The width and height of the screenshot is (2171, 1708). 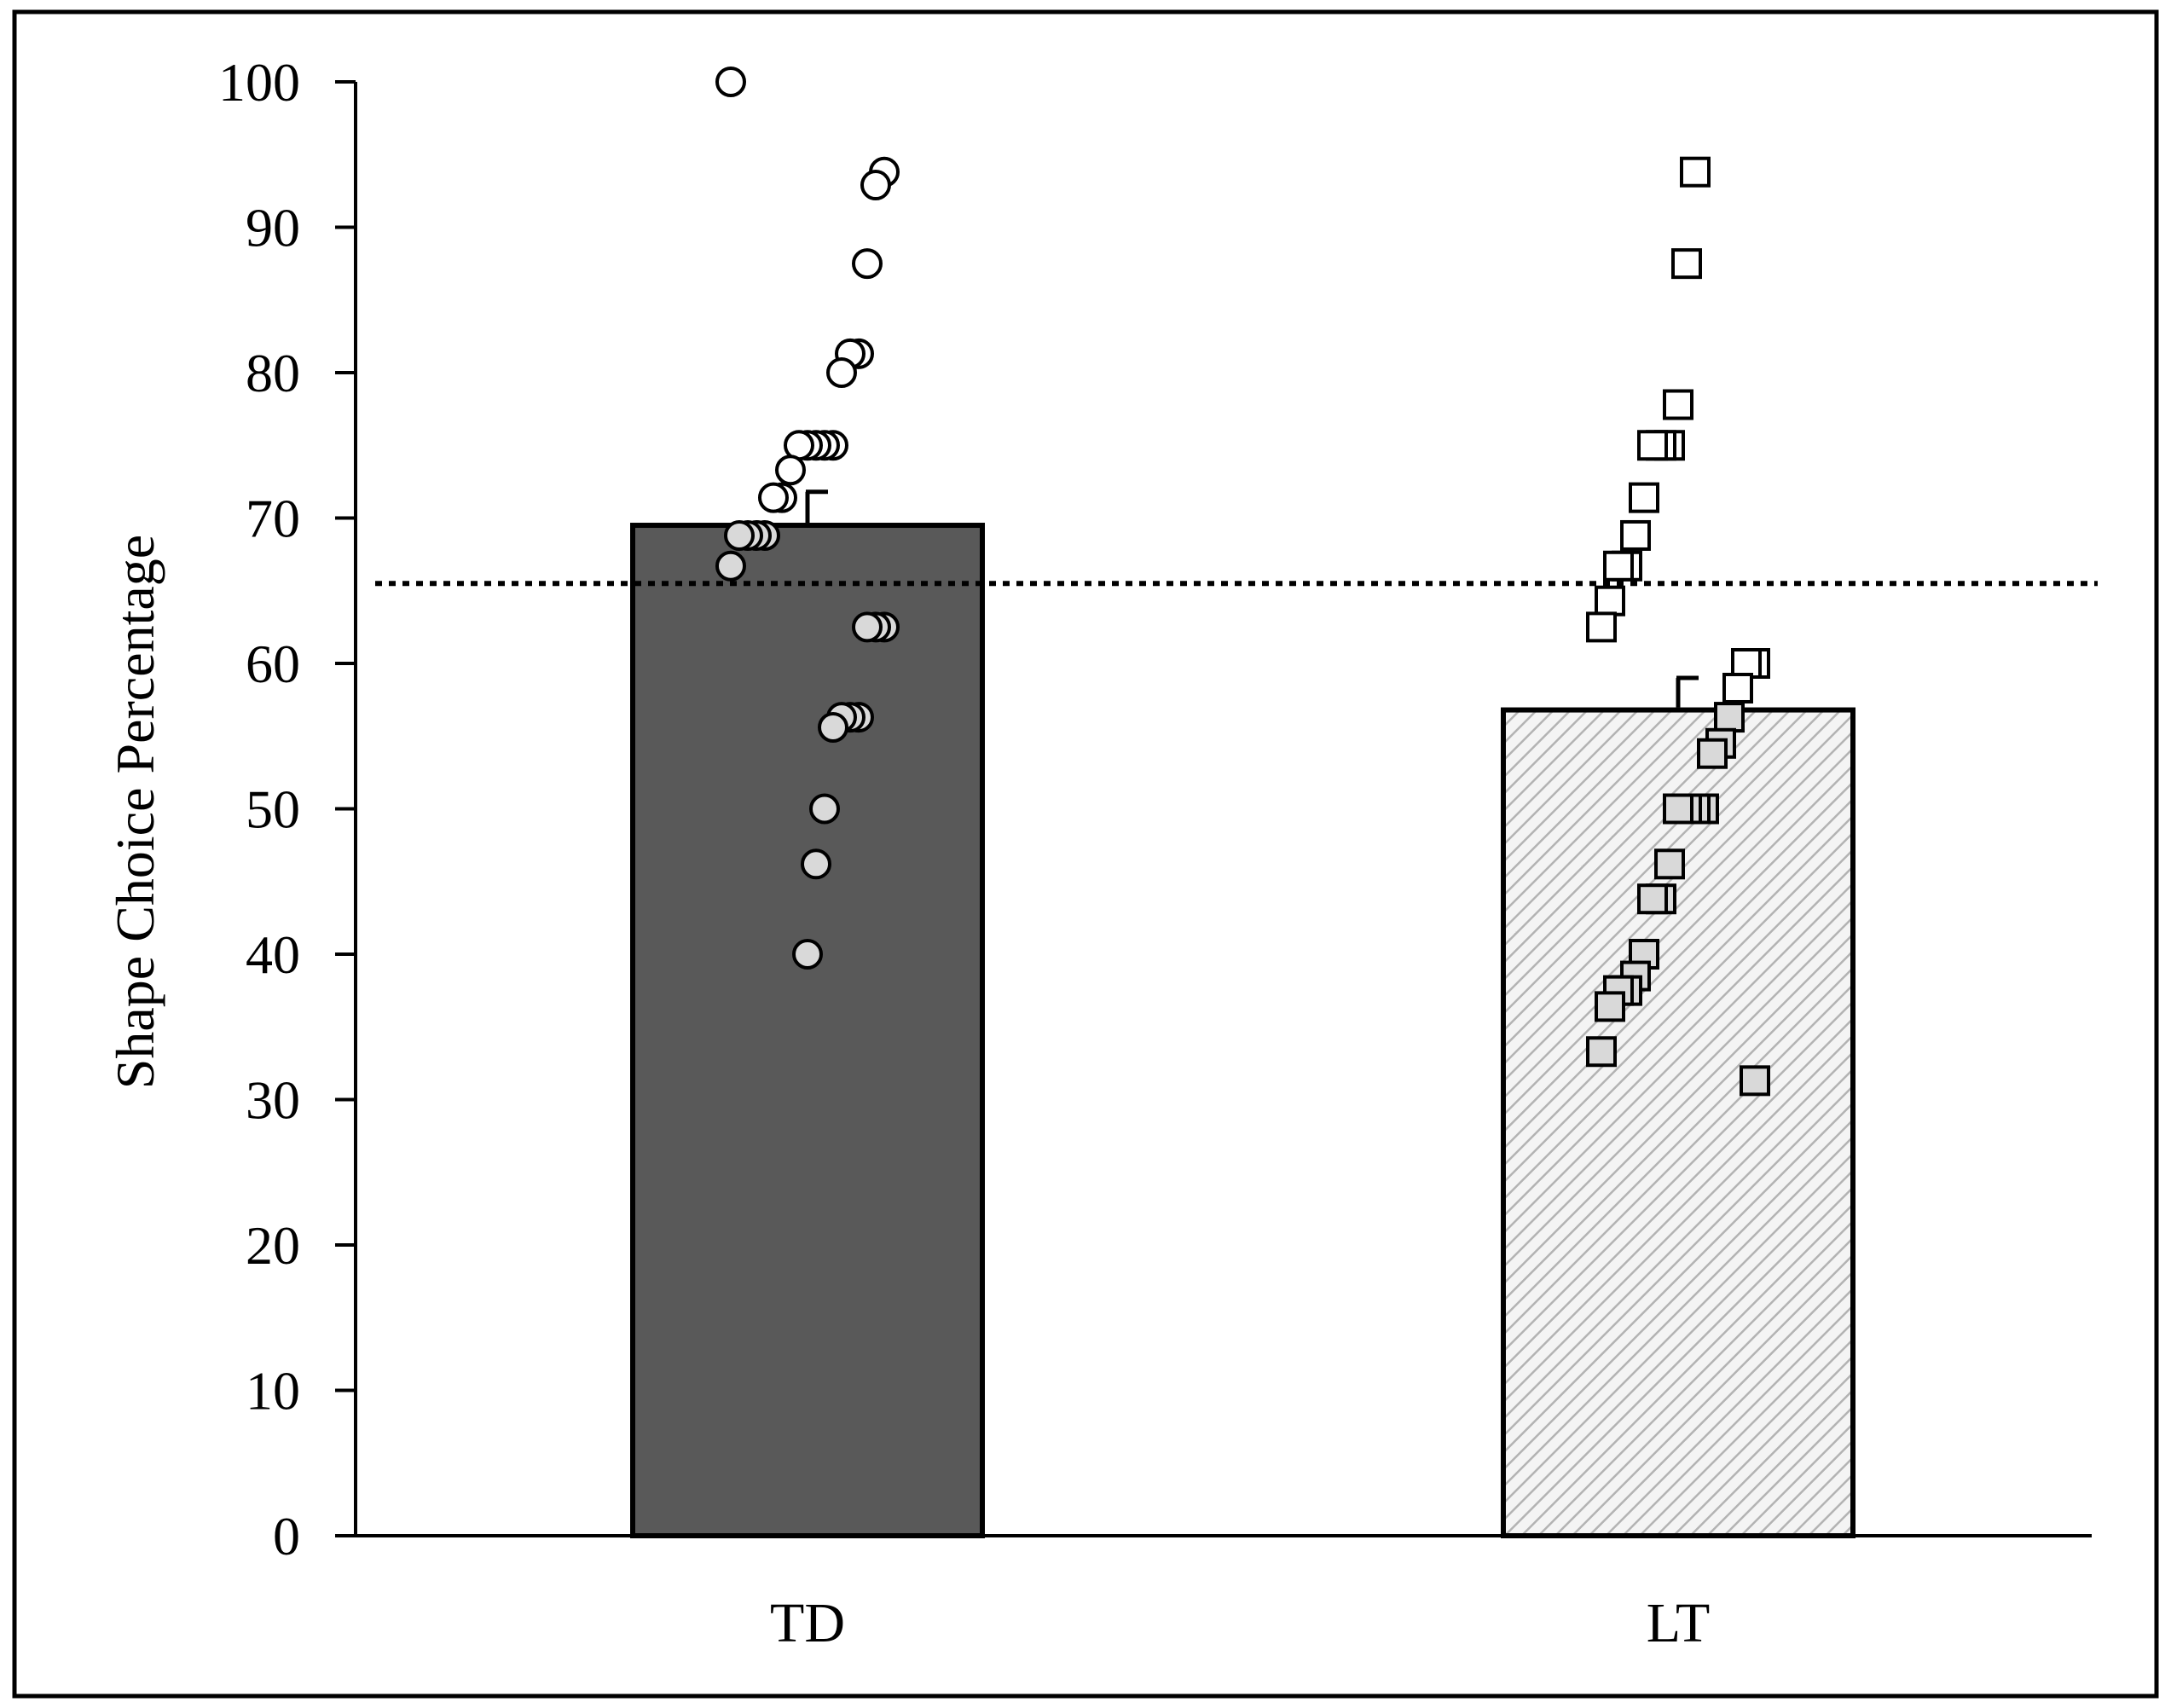 What do you see at coordinates (286, 1536) in the screenshot?
I see `y-tick-label: 0` at bounding box center [286, 1536].